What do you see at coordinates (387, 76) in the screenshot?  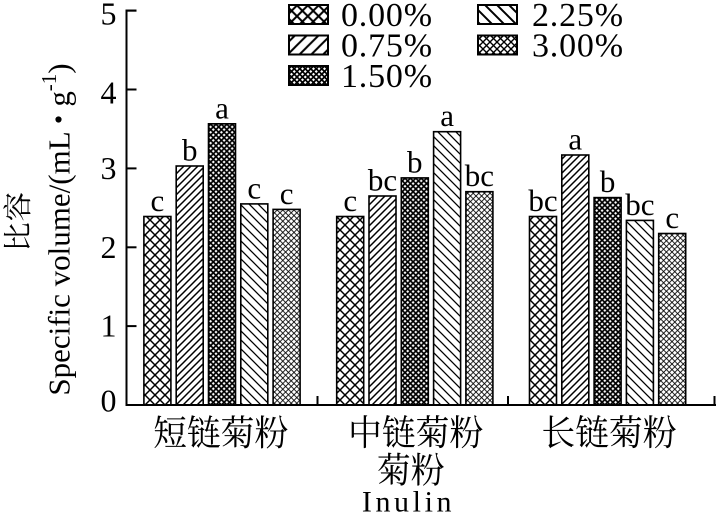 I see `svg-text: 1.50%` at bounding box center [387, 76].